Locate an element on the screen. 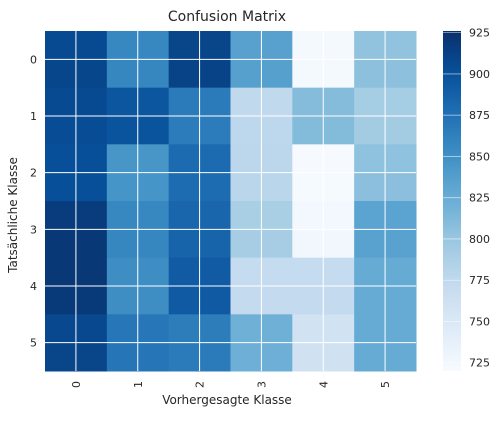 This screenshot has height=445, width=500. y-tick-label: 0 is located at coordinates (33, 59).